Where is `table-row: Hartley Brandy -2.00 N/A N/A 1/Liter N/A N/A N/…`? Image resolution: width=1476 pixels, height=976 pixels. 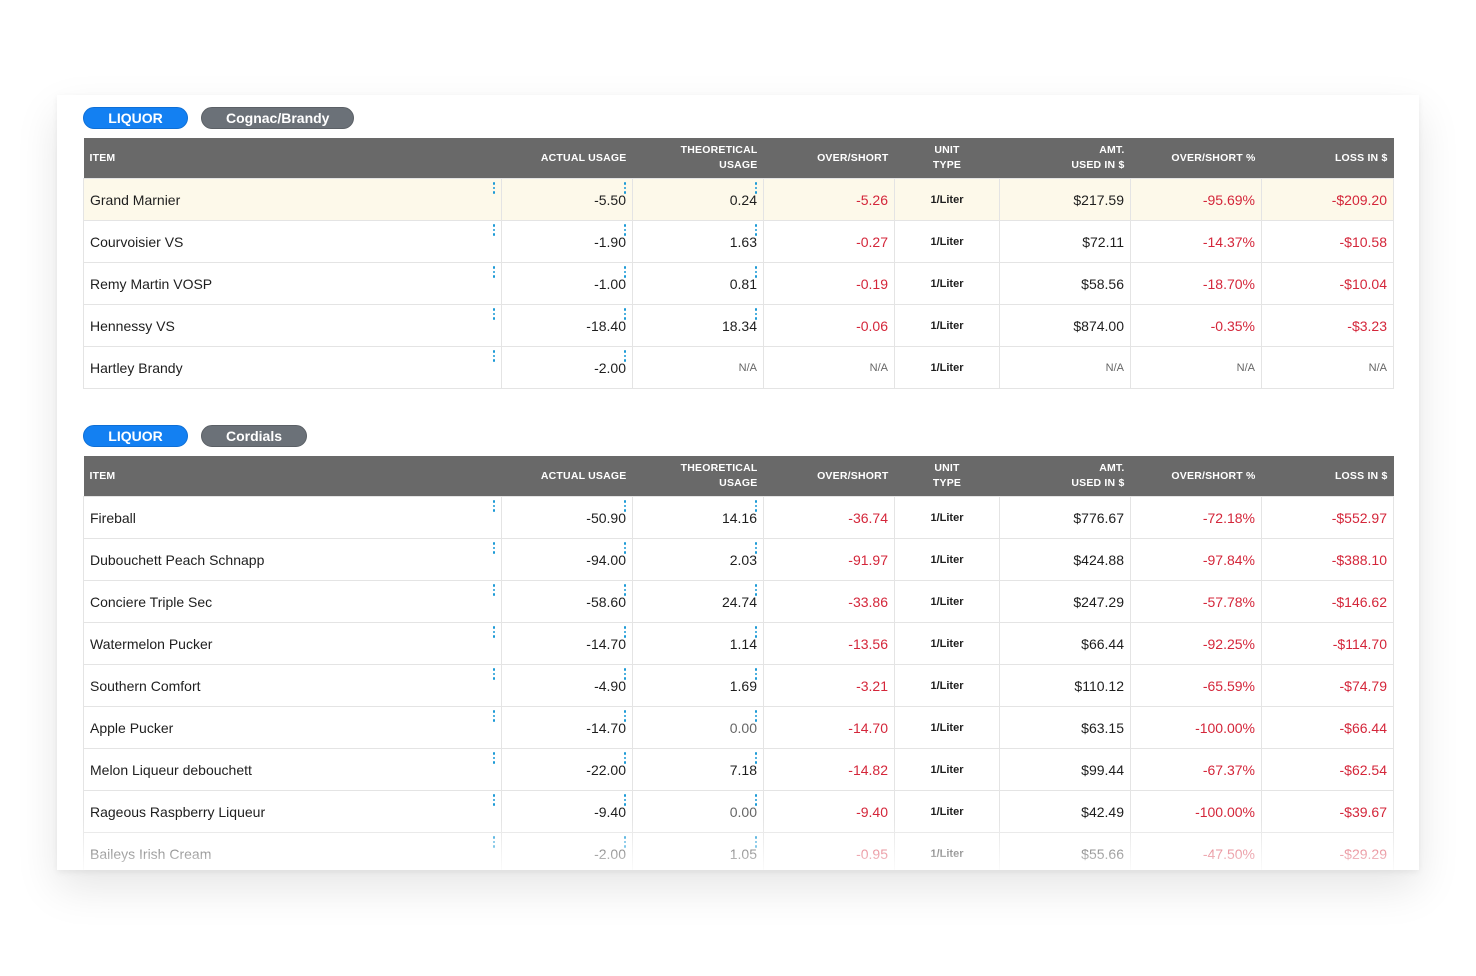 table-row: Hartley Brandy -2.00 N/A N/A 1/Liter N/A N/A N/… is located at coordinates (738, 367).